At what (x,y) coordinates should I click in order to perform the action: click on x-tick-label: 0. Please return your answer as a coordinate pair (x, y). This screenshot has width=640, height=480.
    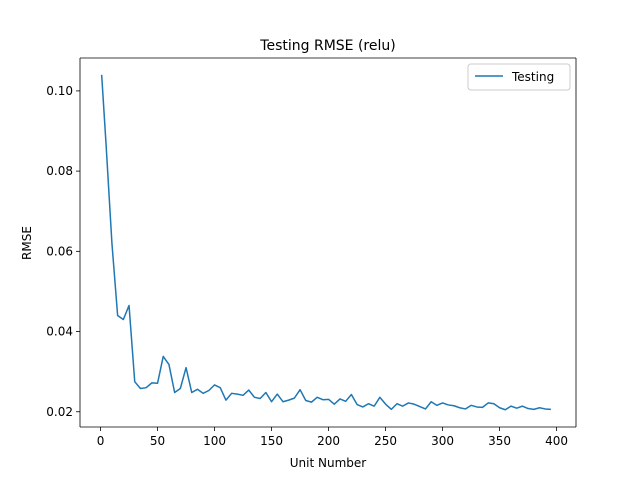
    Looking at the image, I should click on (101, 441).